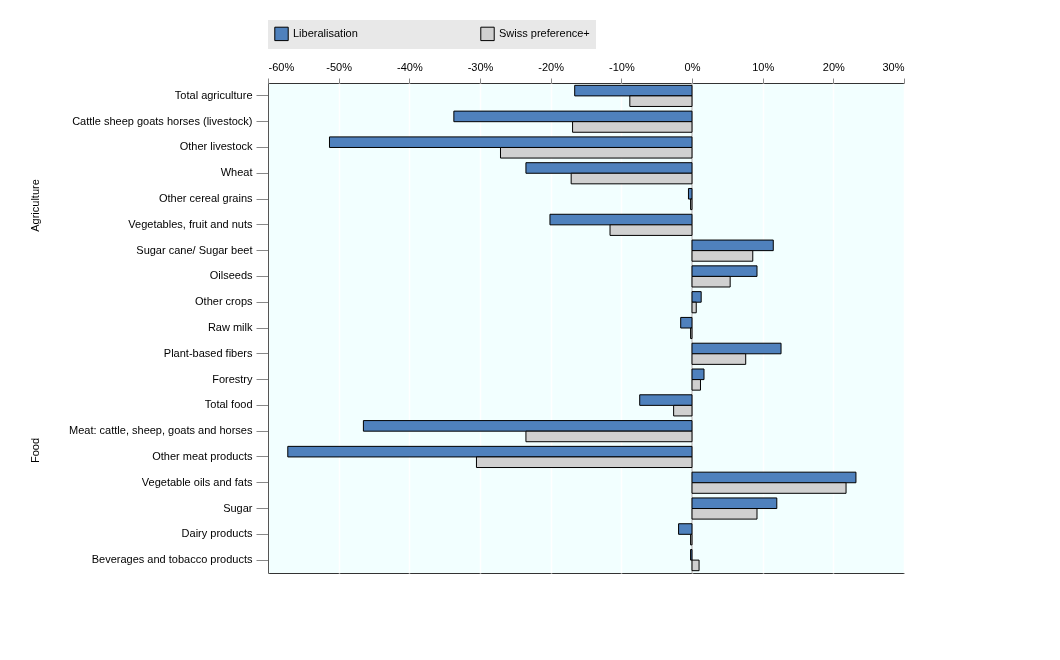  What do you see at coordinates (236, 172) in the screenshot?
I see `y-tick-label: Wheat` at bounding box center [236, 172].